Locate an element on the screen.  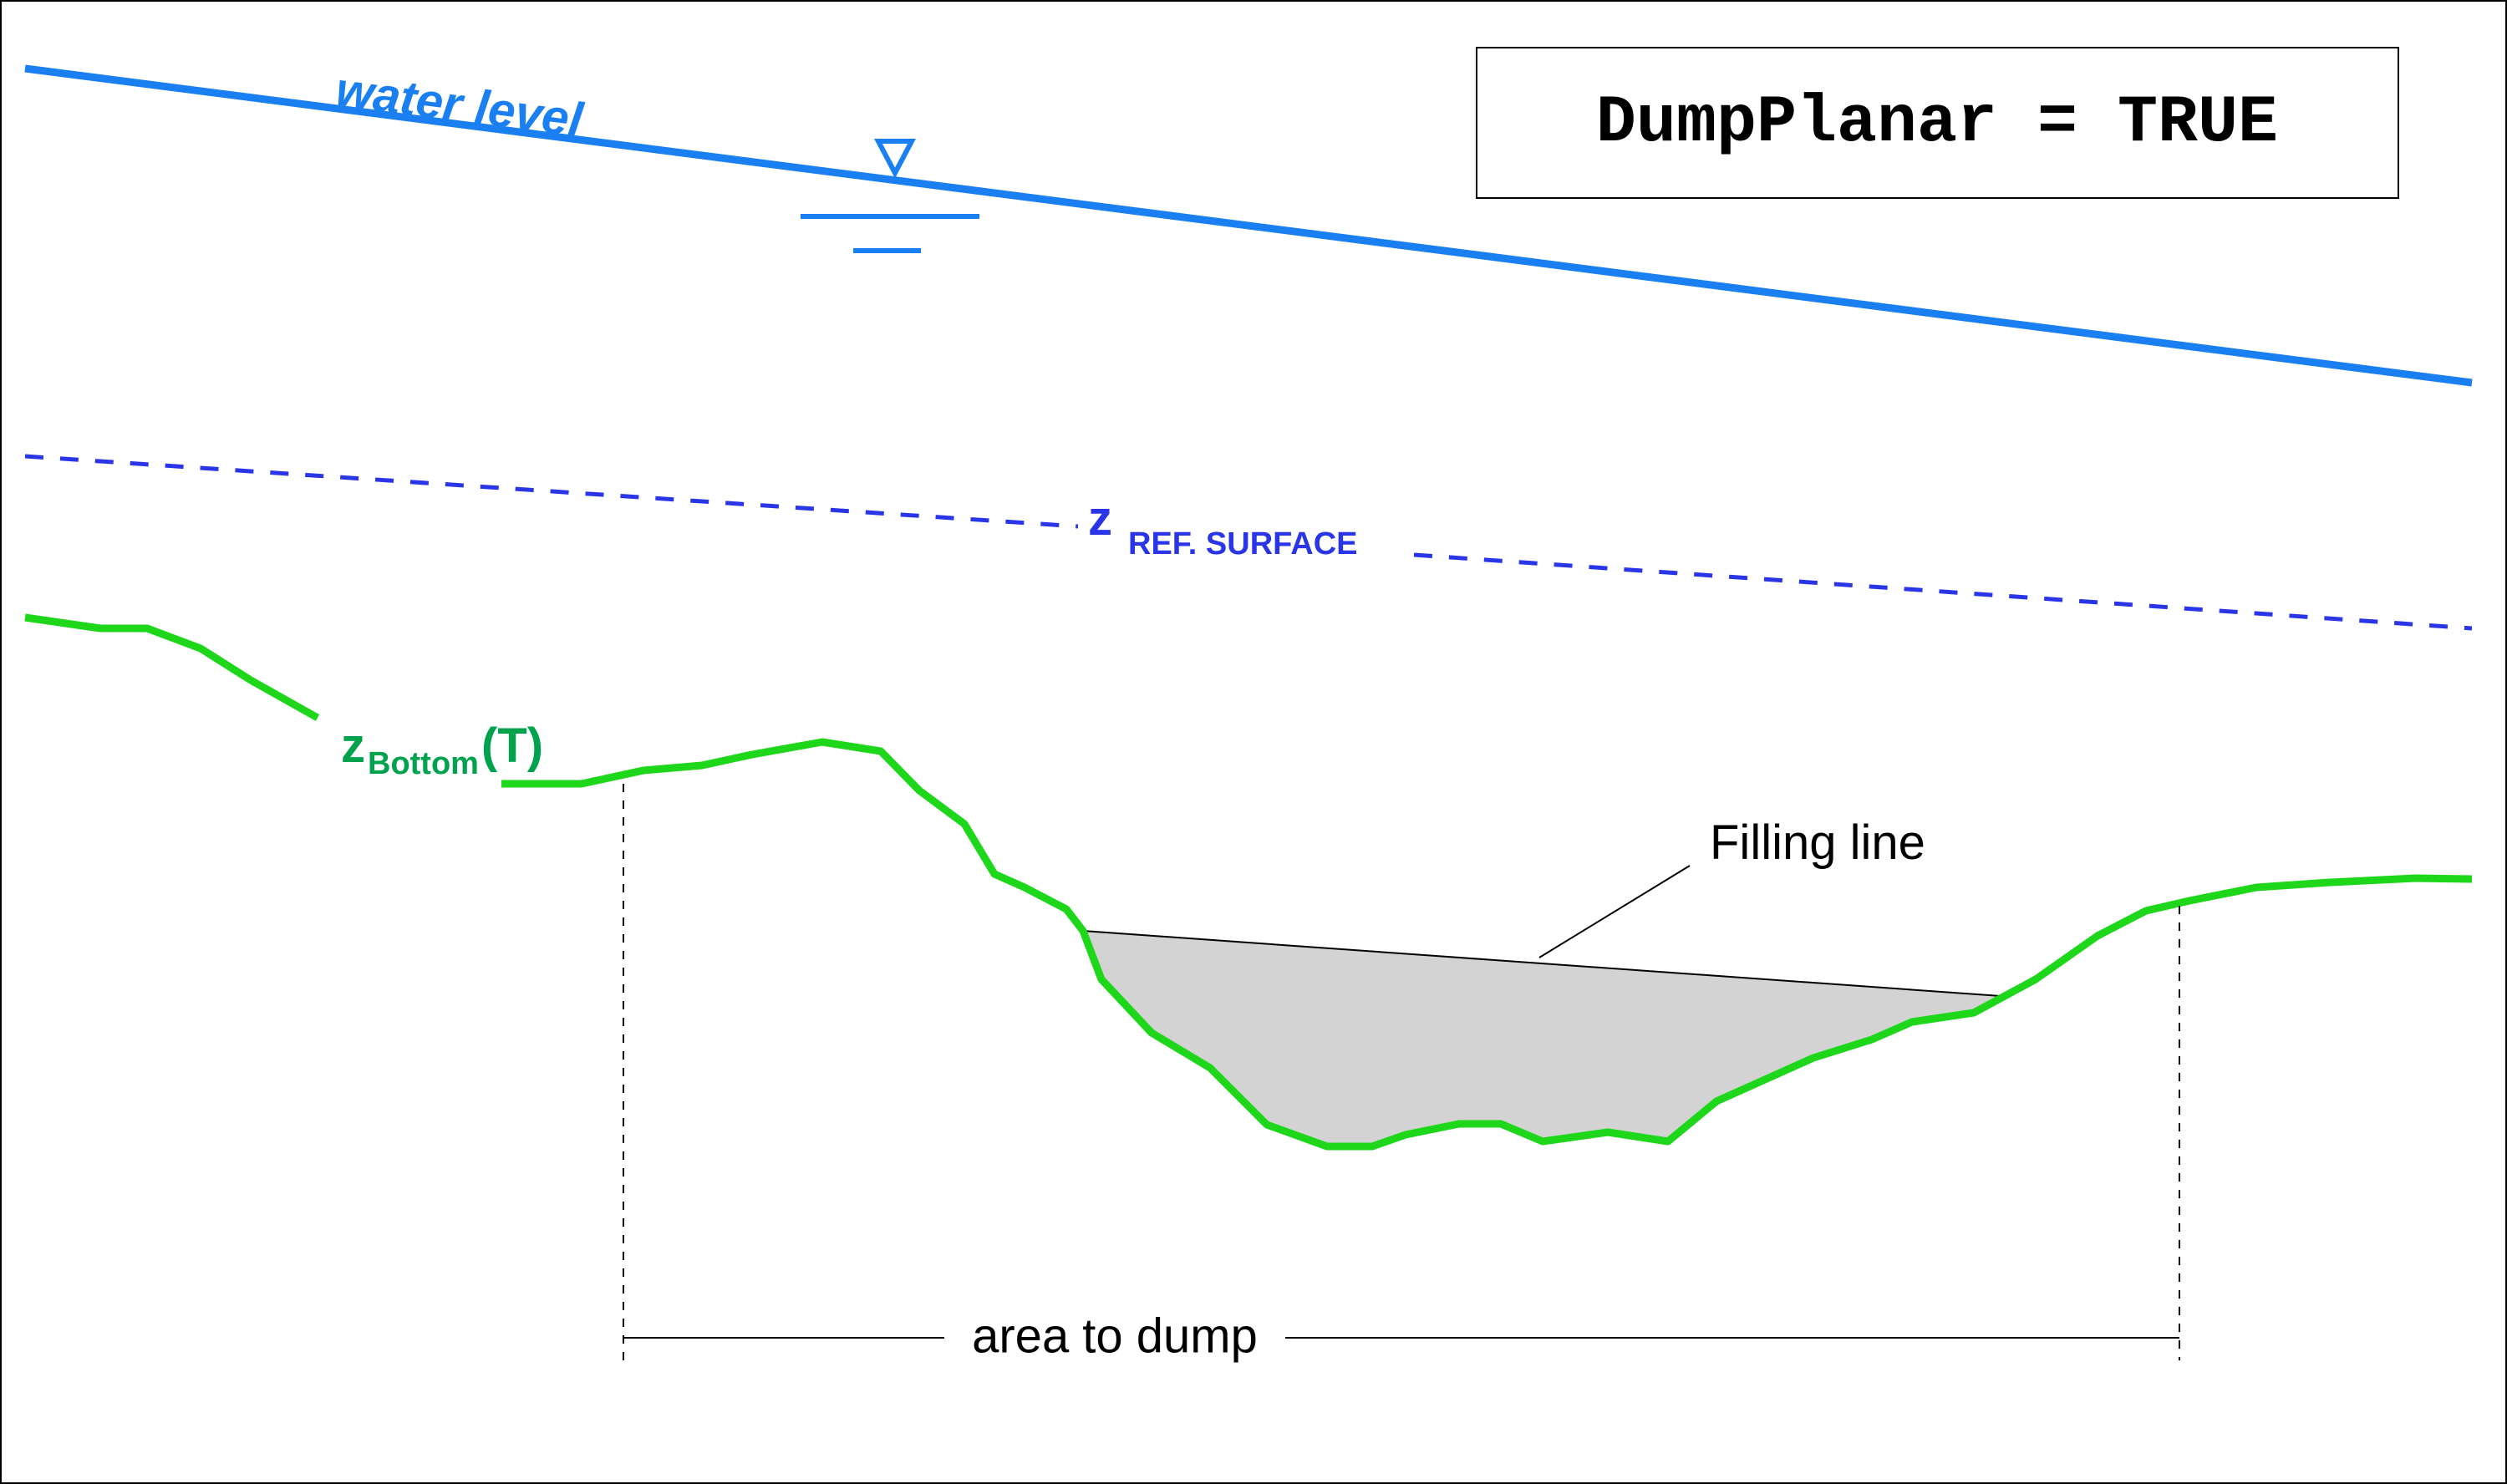
water-level-triangle is located at coordinates (895, 159).